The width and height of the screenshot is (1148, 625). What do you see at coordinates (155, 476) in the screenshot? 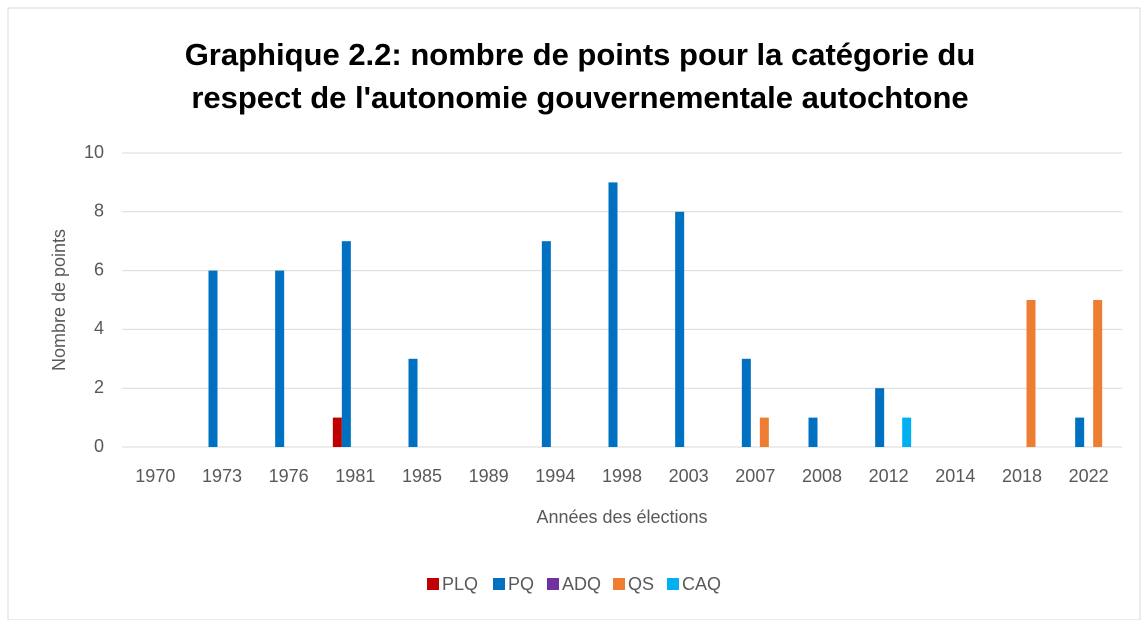
I see `x-tick-label: 1970` at bounding box center [155, 476].